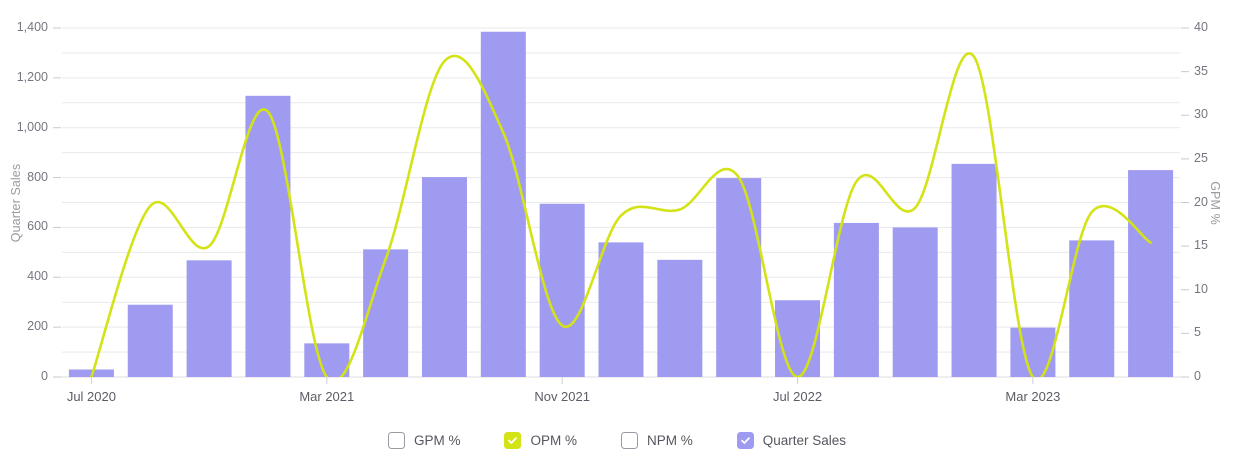  I want to click on legend-item-label: Quarter Sales, so click(804, 440).